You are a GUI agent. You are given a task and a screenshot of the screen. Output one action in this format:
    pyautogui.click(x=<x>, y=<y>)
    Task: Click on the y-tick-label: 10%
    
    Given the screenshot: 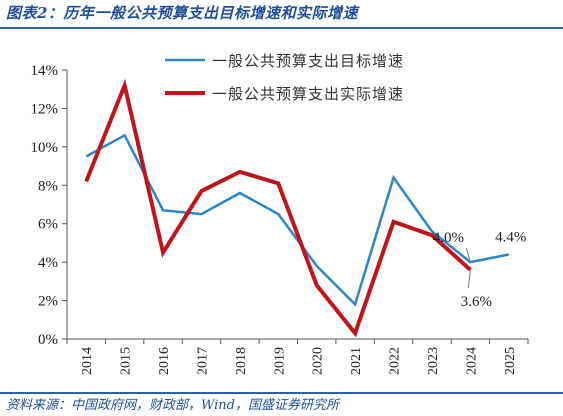 What is the action you would take?
    pyautogui.click(x=45, y=148)
    